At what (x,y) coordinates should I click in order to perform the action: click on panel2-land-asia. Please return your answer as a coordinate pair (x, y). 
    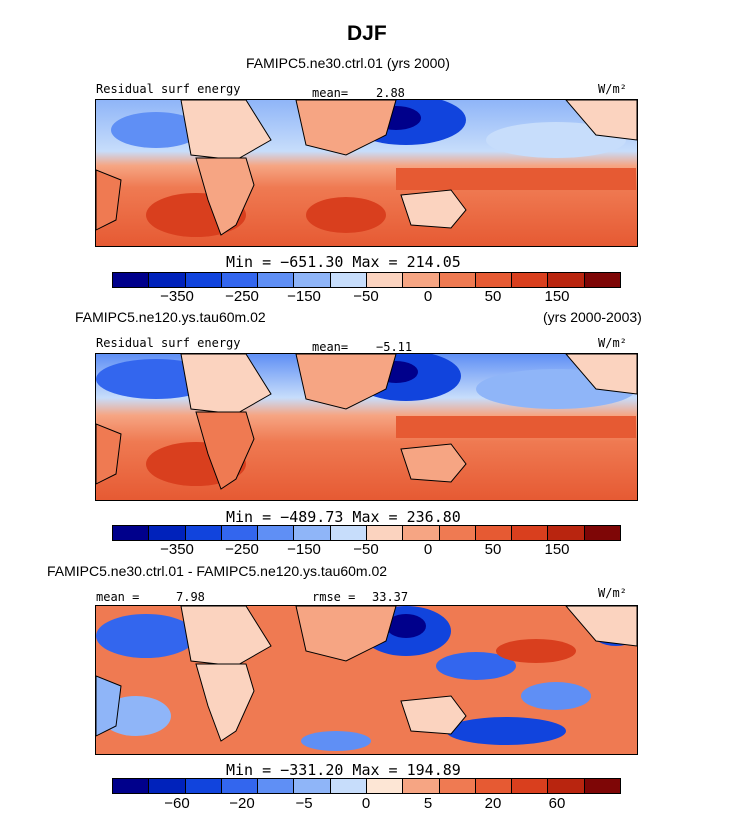
    Looking at the image, I should click on (346, 382).